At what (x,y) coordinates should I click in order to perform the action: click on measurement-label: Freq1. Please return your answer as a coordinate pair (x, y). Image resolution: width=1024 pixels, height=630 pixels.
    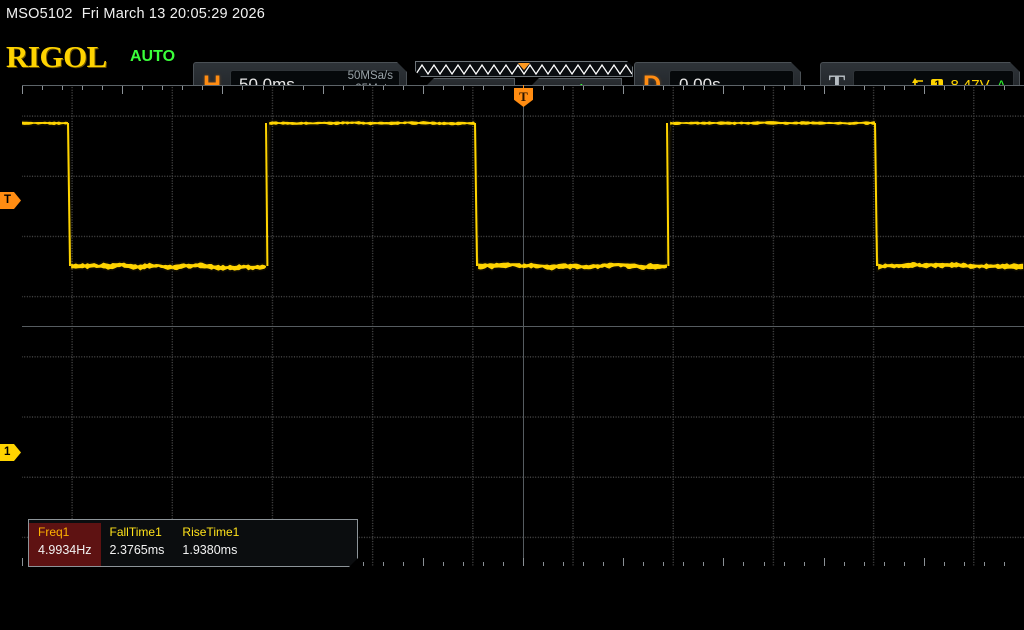
    Looking at the image, I should click on (54, 532).